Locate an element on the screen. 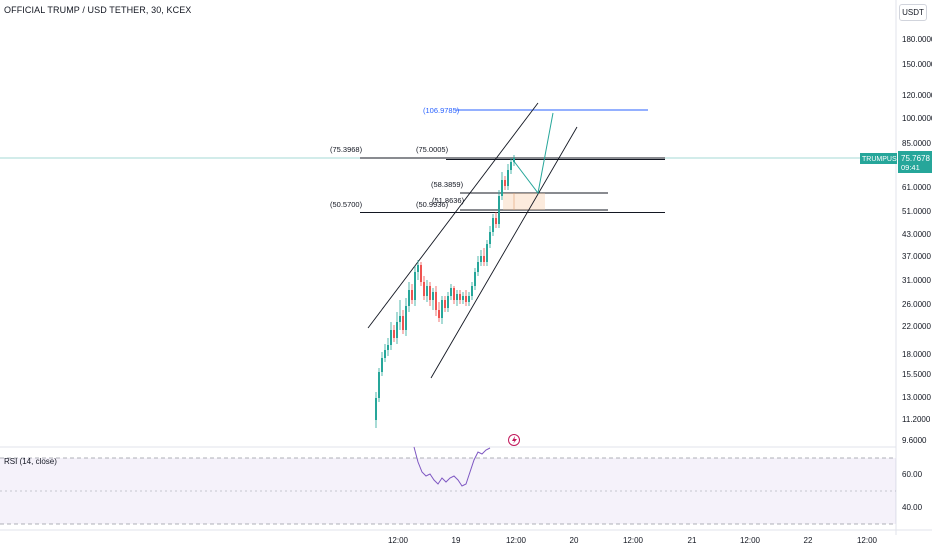 This screenshot has width=932, height=550. price-tick-label: 15.5000 is located at coordinates (916, 374).